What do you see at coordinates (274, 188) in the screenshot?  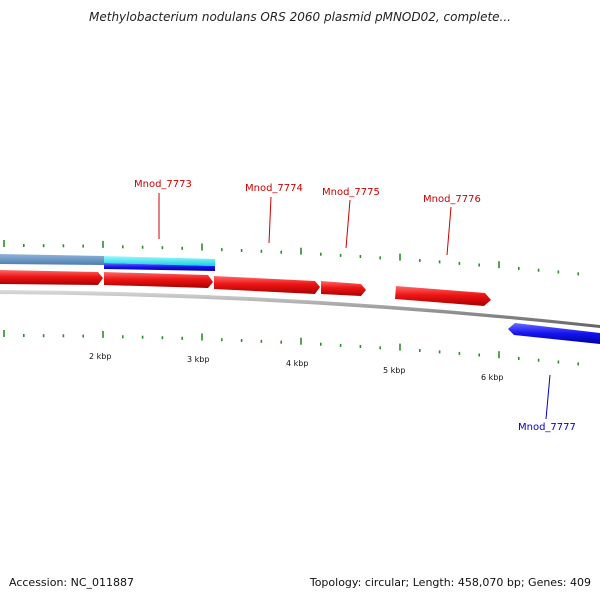 I see `gene-label-mnod-7774: Mnod_7774` at bounding box center [274, 188].